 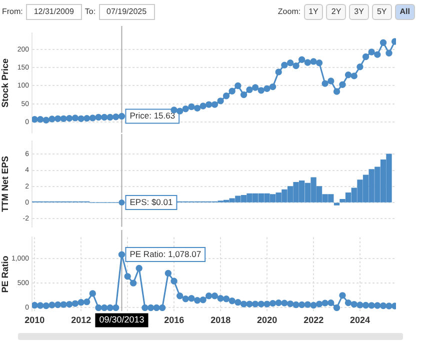 What do you see at coordinates (174, 320) in the screenshot?
I see `x-tick-label: 2016` at bounding box center [174, 320].